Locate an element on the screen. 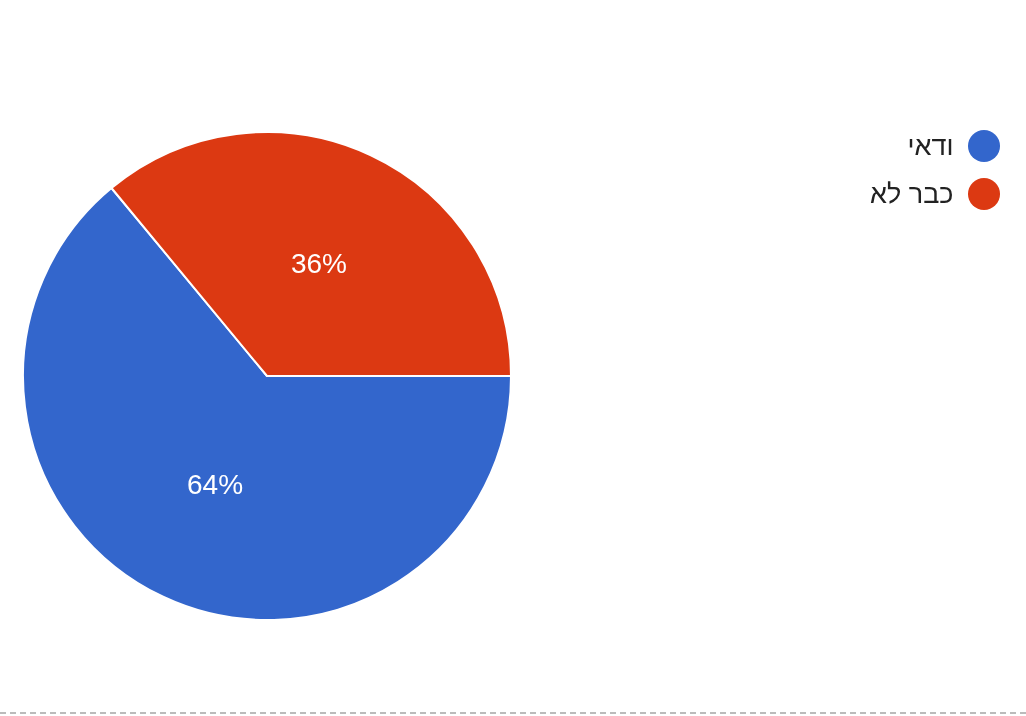 Image resolution: width=1026 pixels, height=716 pixels. legend-label: ודאי is located at coordinates (930, 146).